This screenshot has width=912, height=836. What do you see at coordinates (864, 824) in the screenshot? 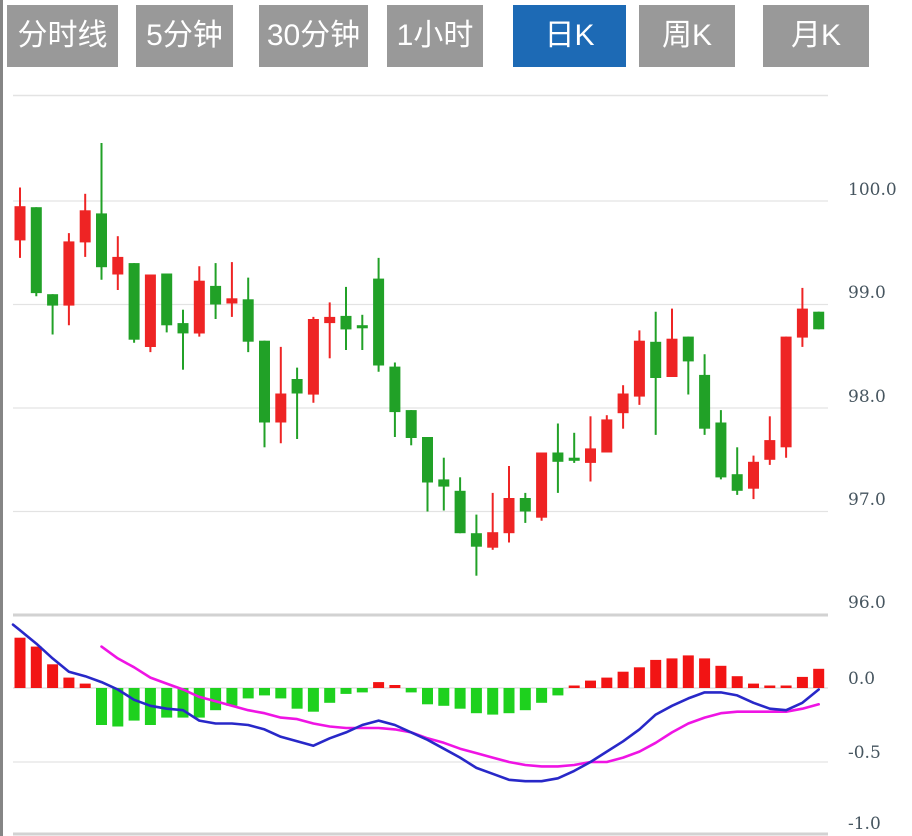
I see `macd-axis-label: -1.0` at bounding box center [864, 824].